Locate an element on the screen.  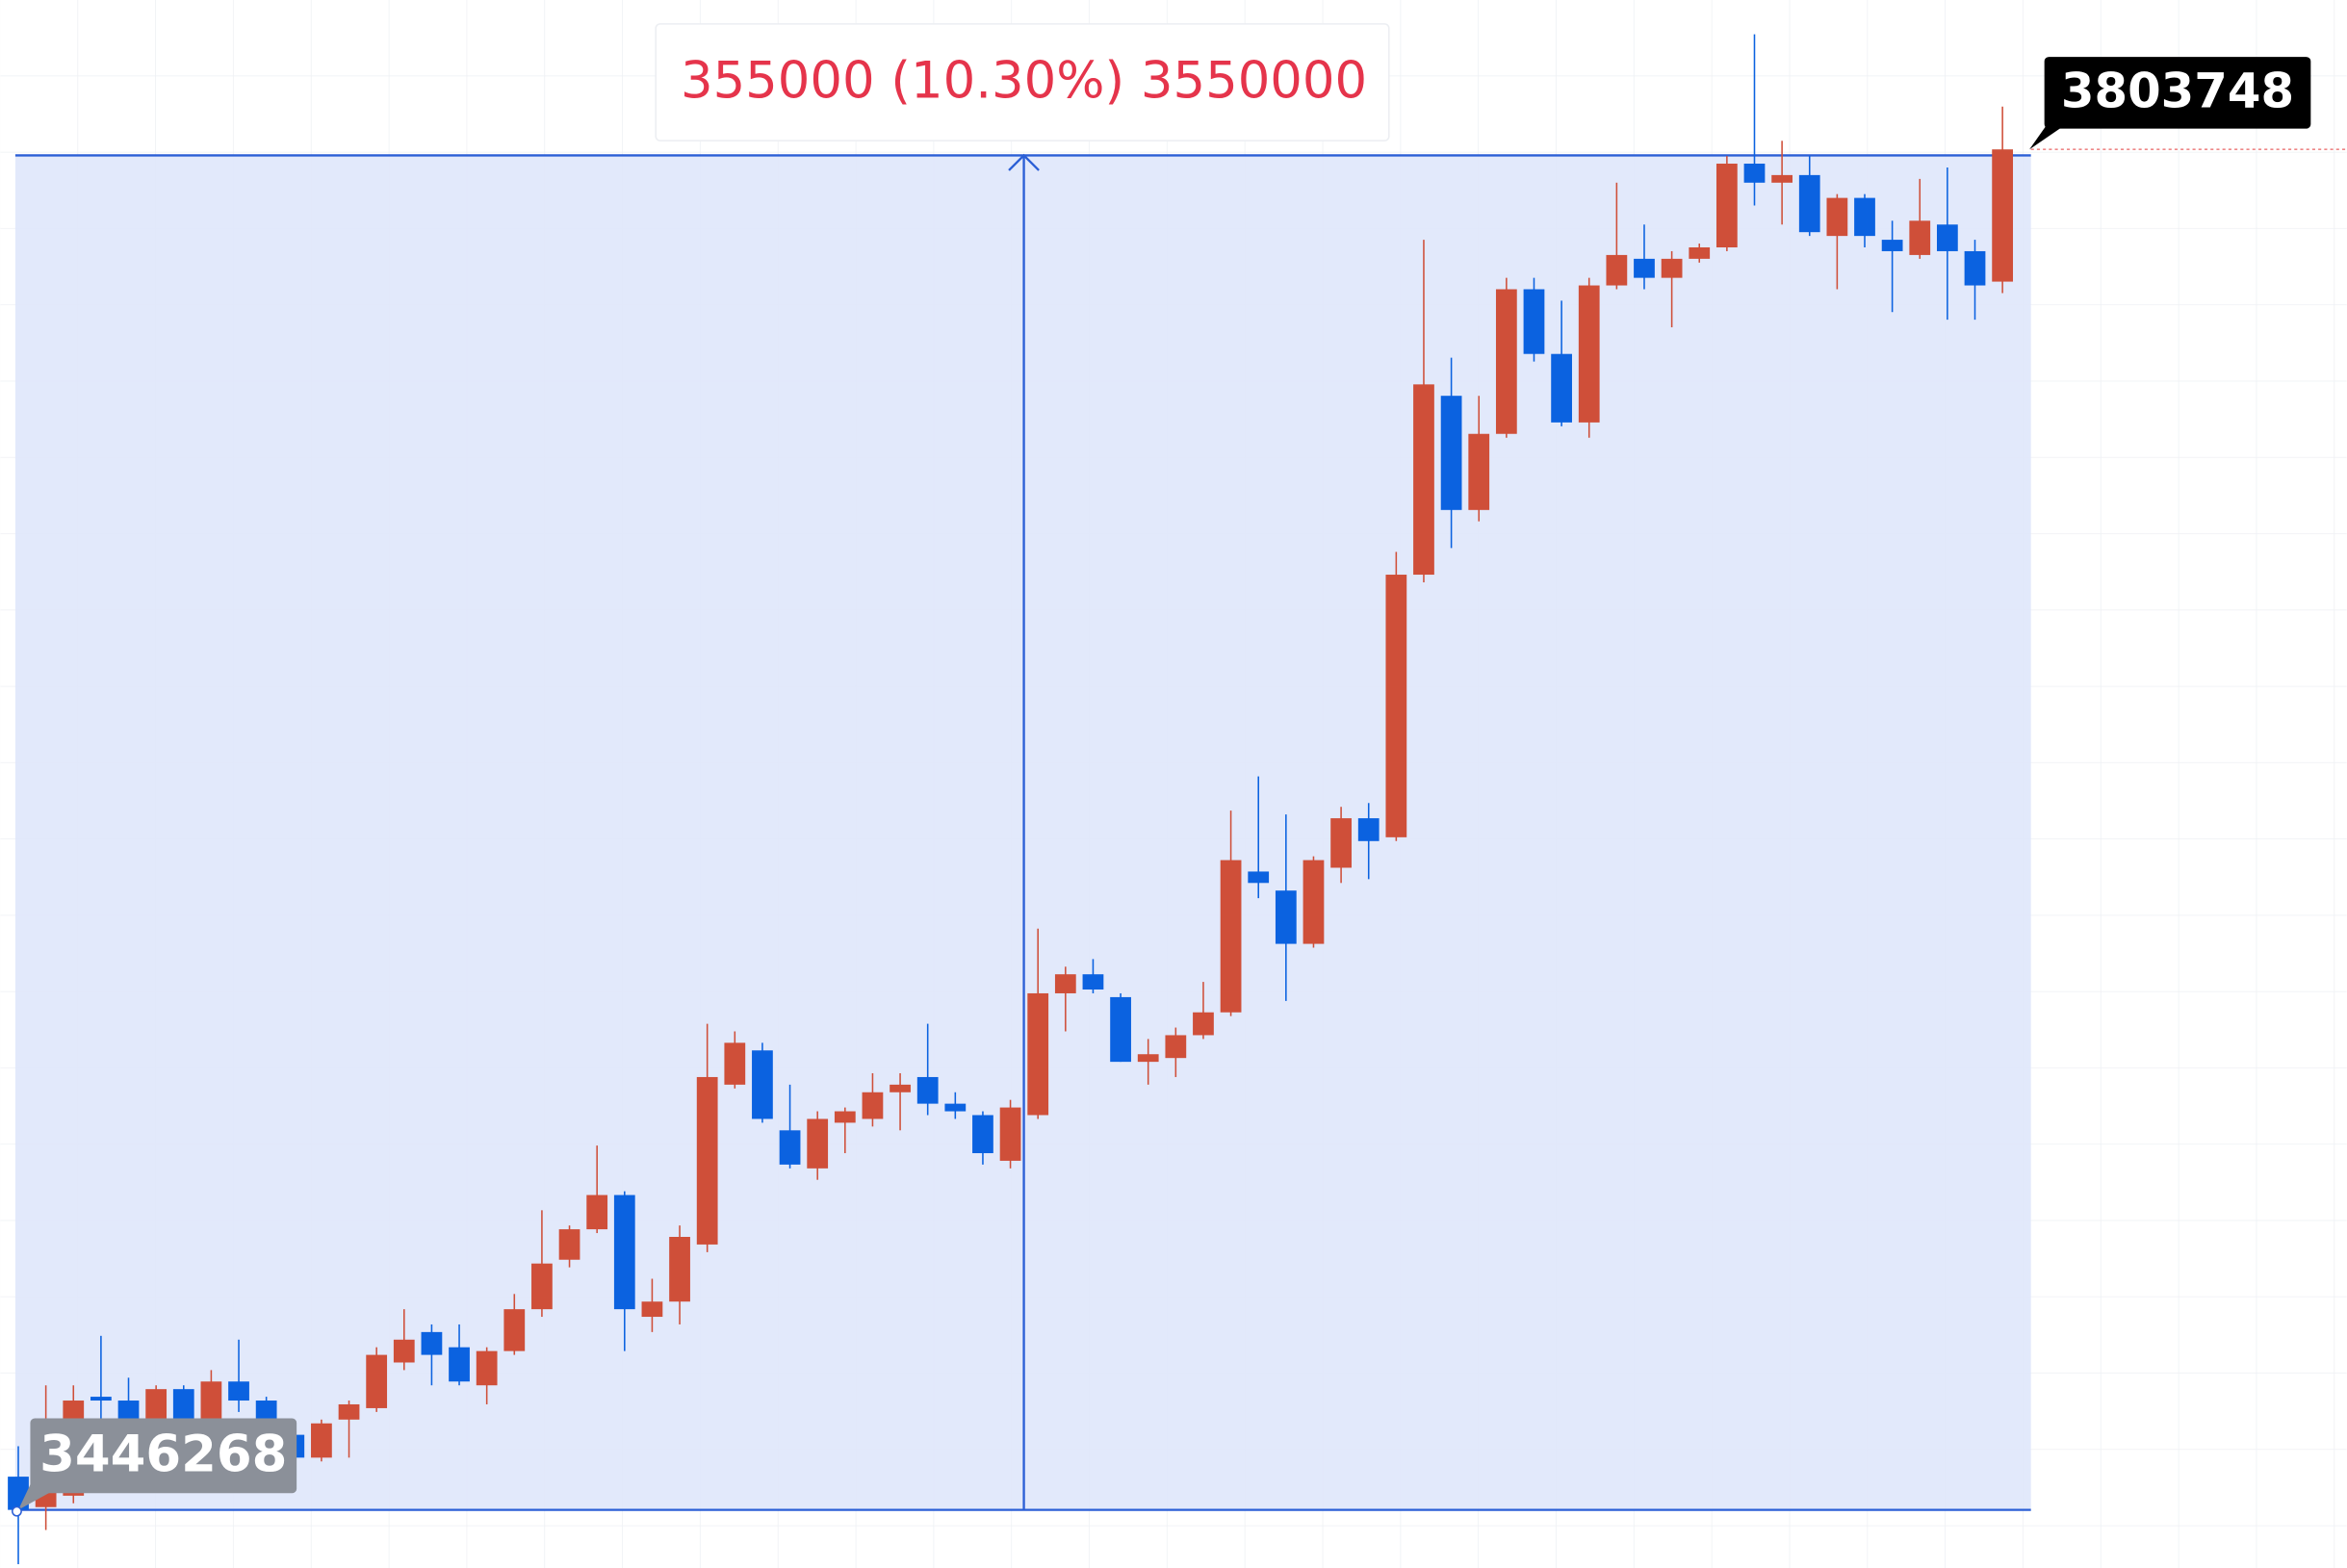
measure-label: 355000 (10.30%) 3550000 is located at coordinates (1024, 81).